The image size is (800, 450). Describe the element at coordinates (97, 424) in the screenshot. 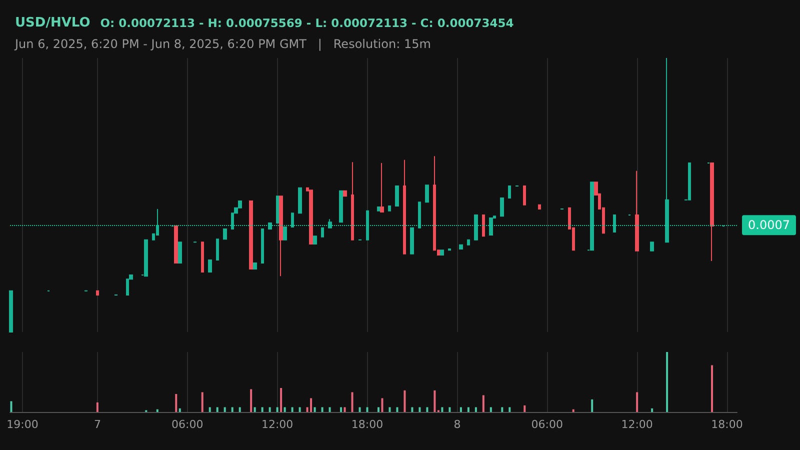

I see `x-tick-label: 7` at that location.